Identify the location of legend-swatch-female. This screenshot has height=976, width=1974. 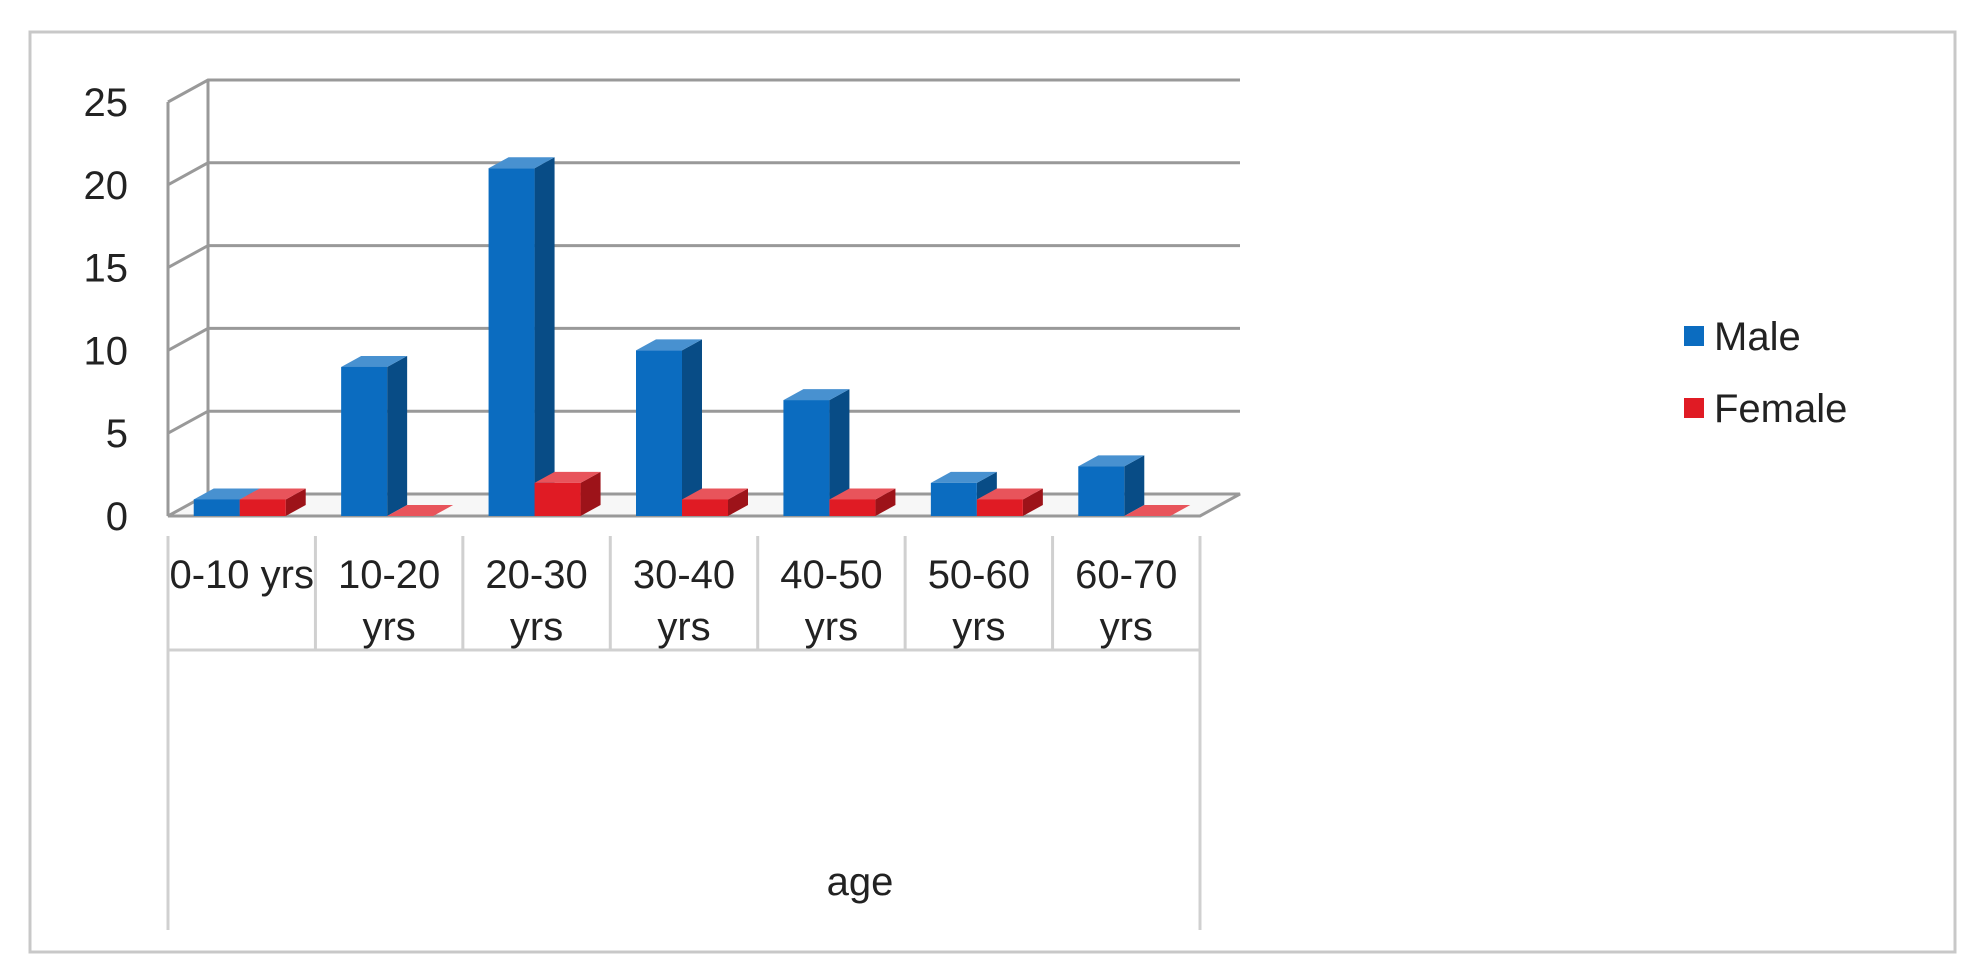
(1694, 408).